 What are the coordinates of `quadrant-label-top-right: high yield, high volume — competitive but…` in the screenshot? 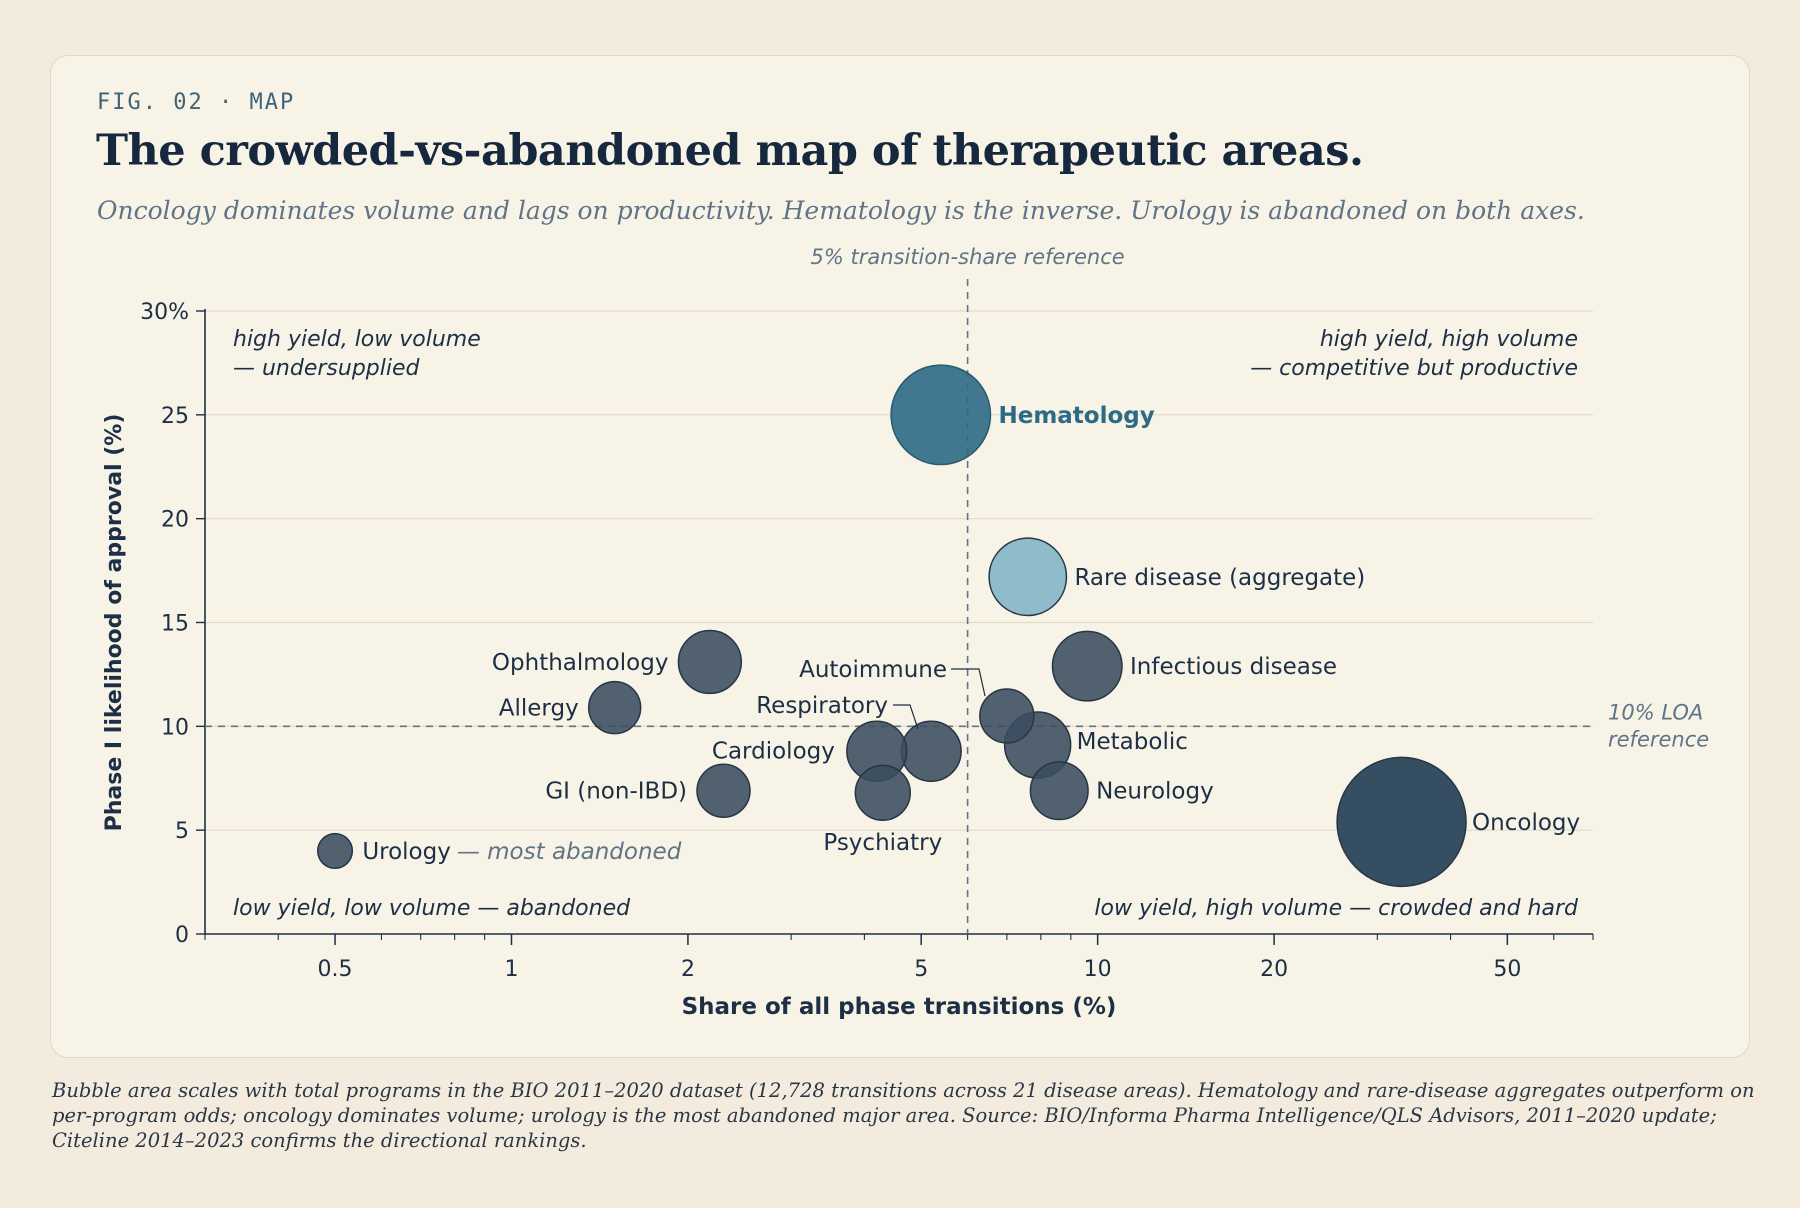 It's located at (1414, 354).